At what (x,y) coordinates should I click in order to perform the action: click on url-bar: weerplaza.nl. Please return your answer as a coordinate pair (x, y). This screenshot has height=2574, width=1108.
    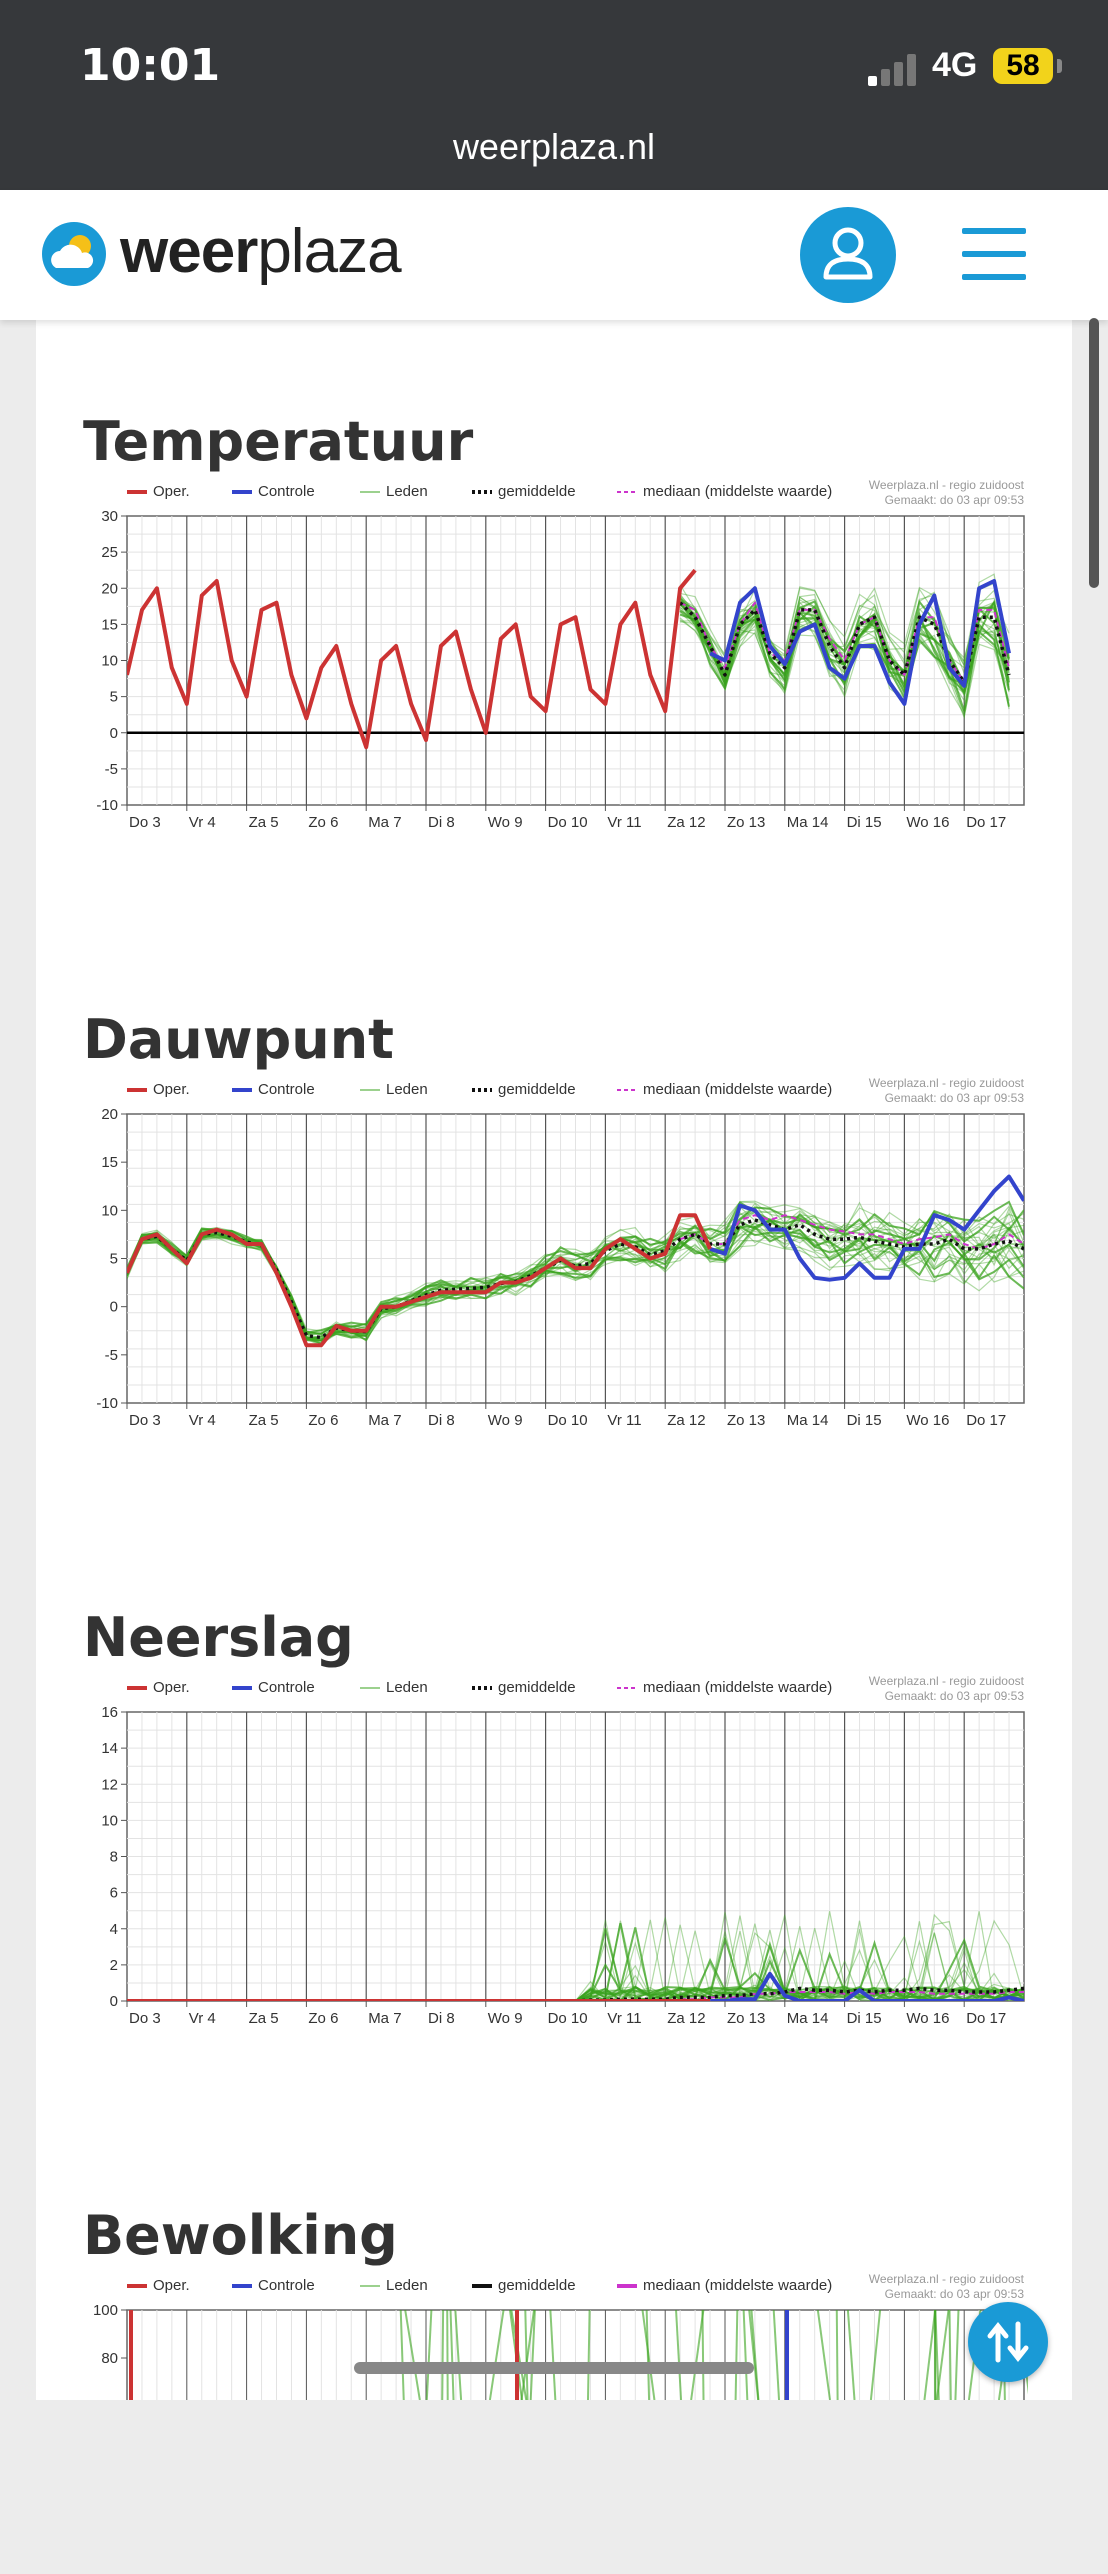
    Looking at the image, I should click on (554, 147).